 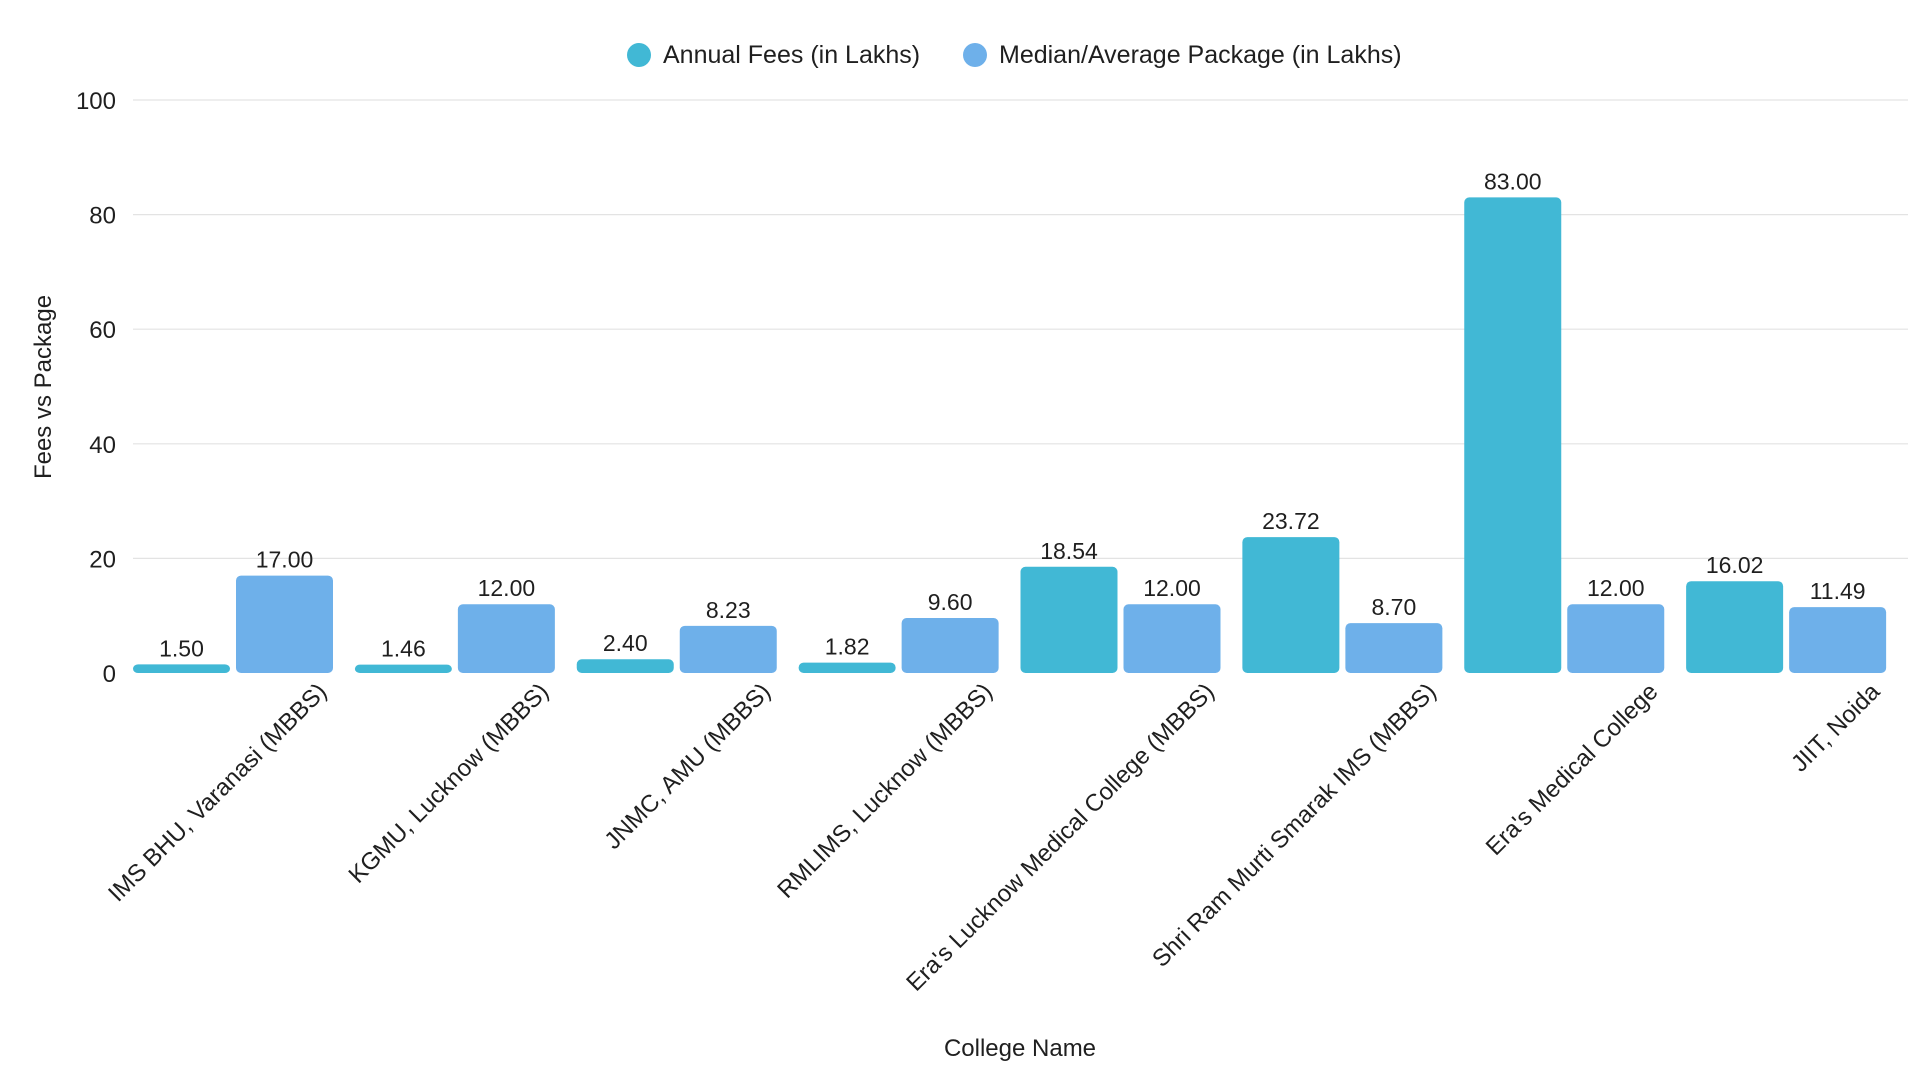 I want to click on data-label: 1.82, so click(x=847, y=647).